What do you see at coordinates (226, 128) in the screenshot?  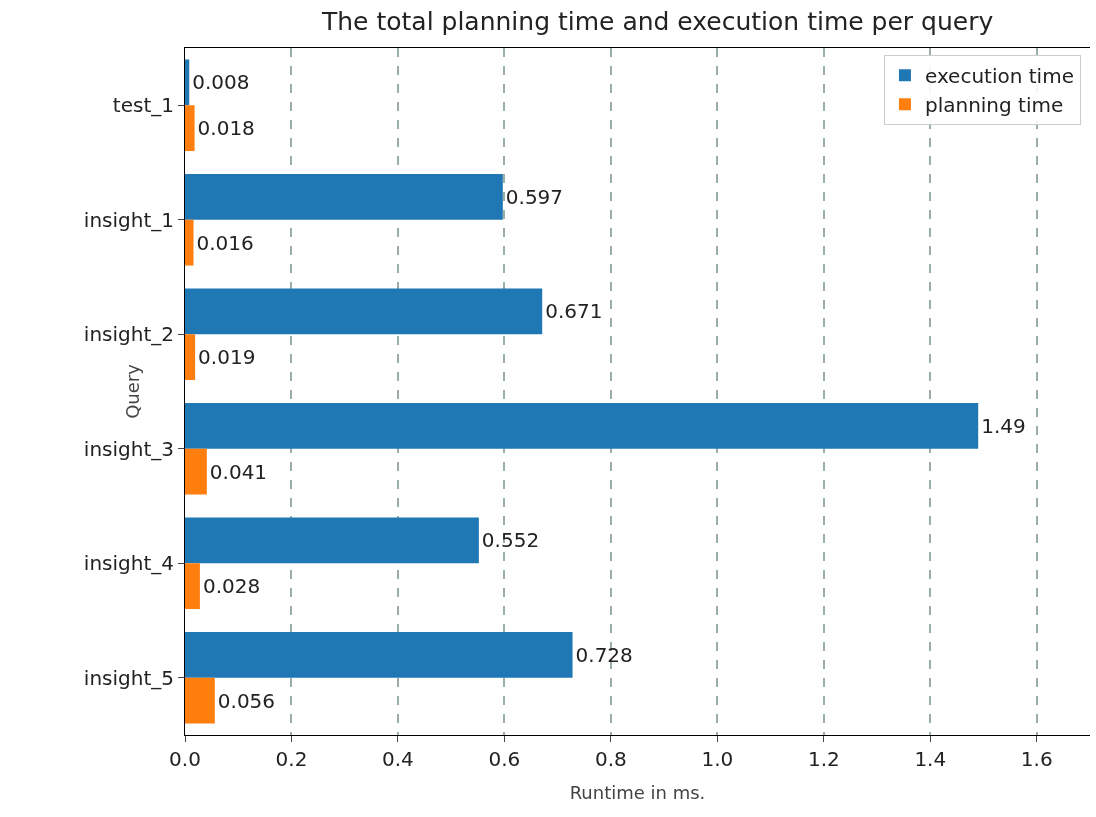 I see `data-label: 0.018` at bounding box center [226, 128].